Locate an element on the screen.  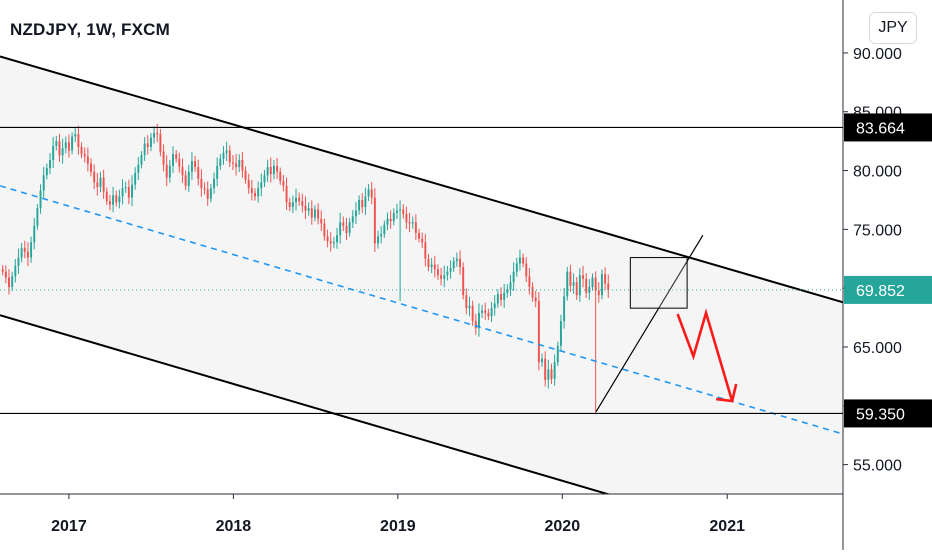
currency-button: JPY is located at coordinates (893, 28).